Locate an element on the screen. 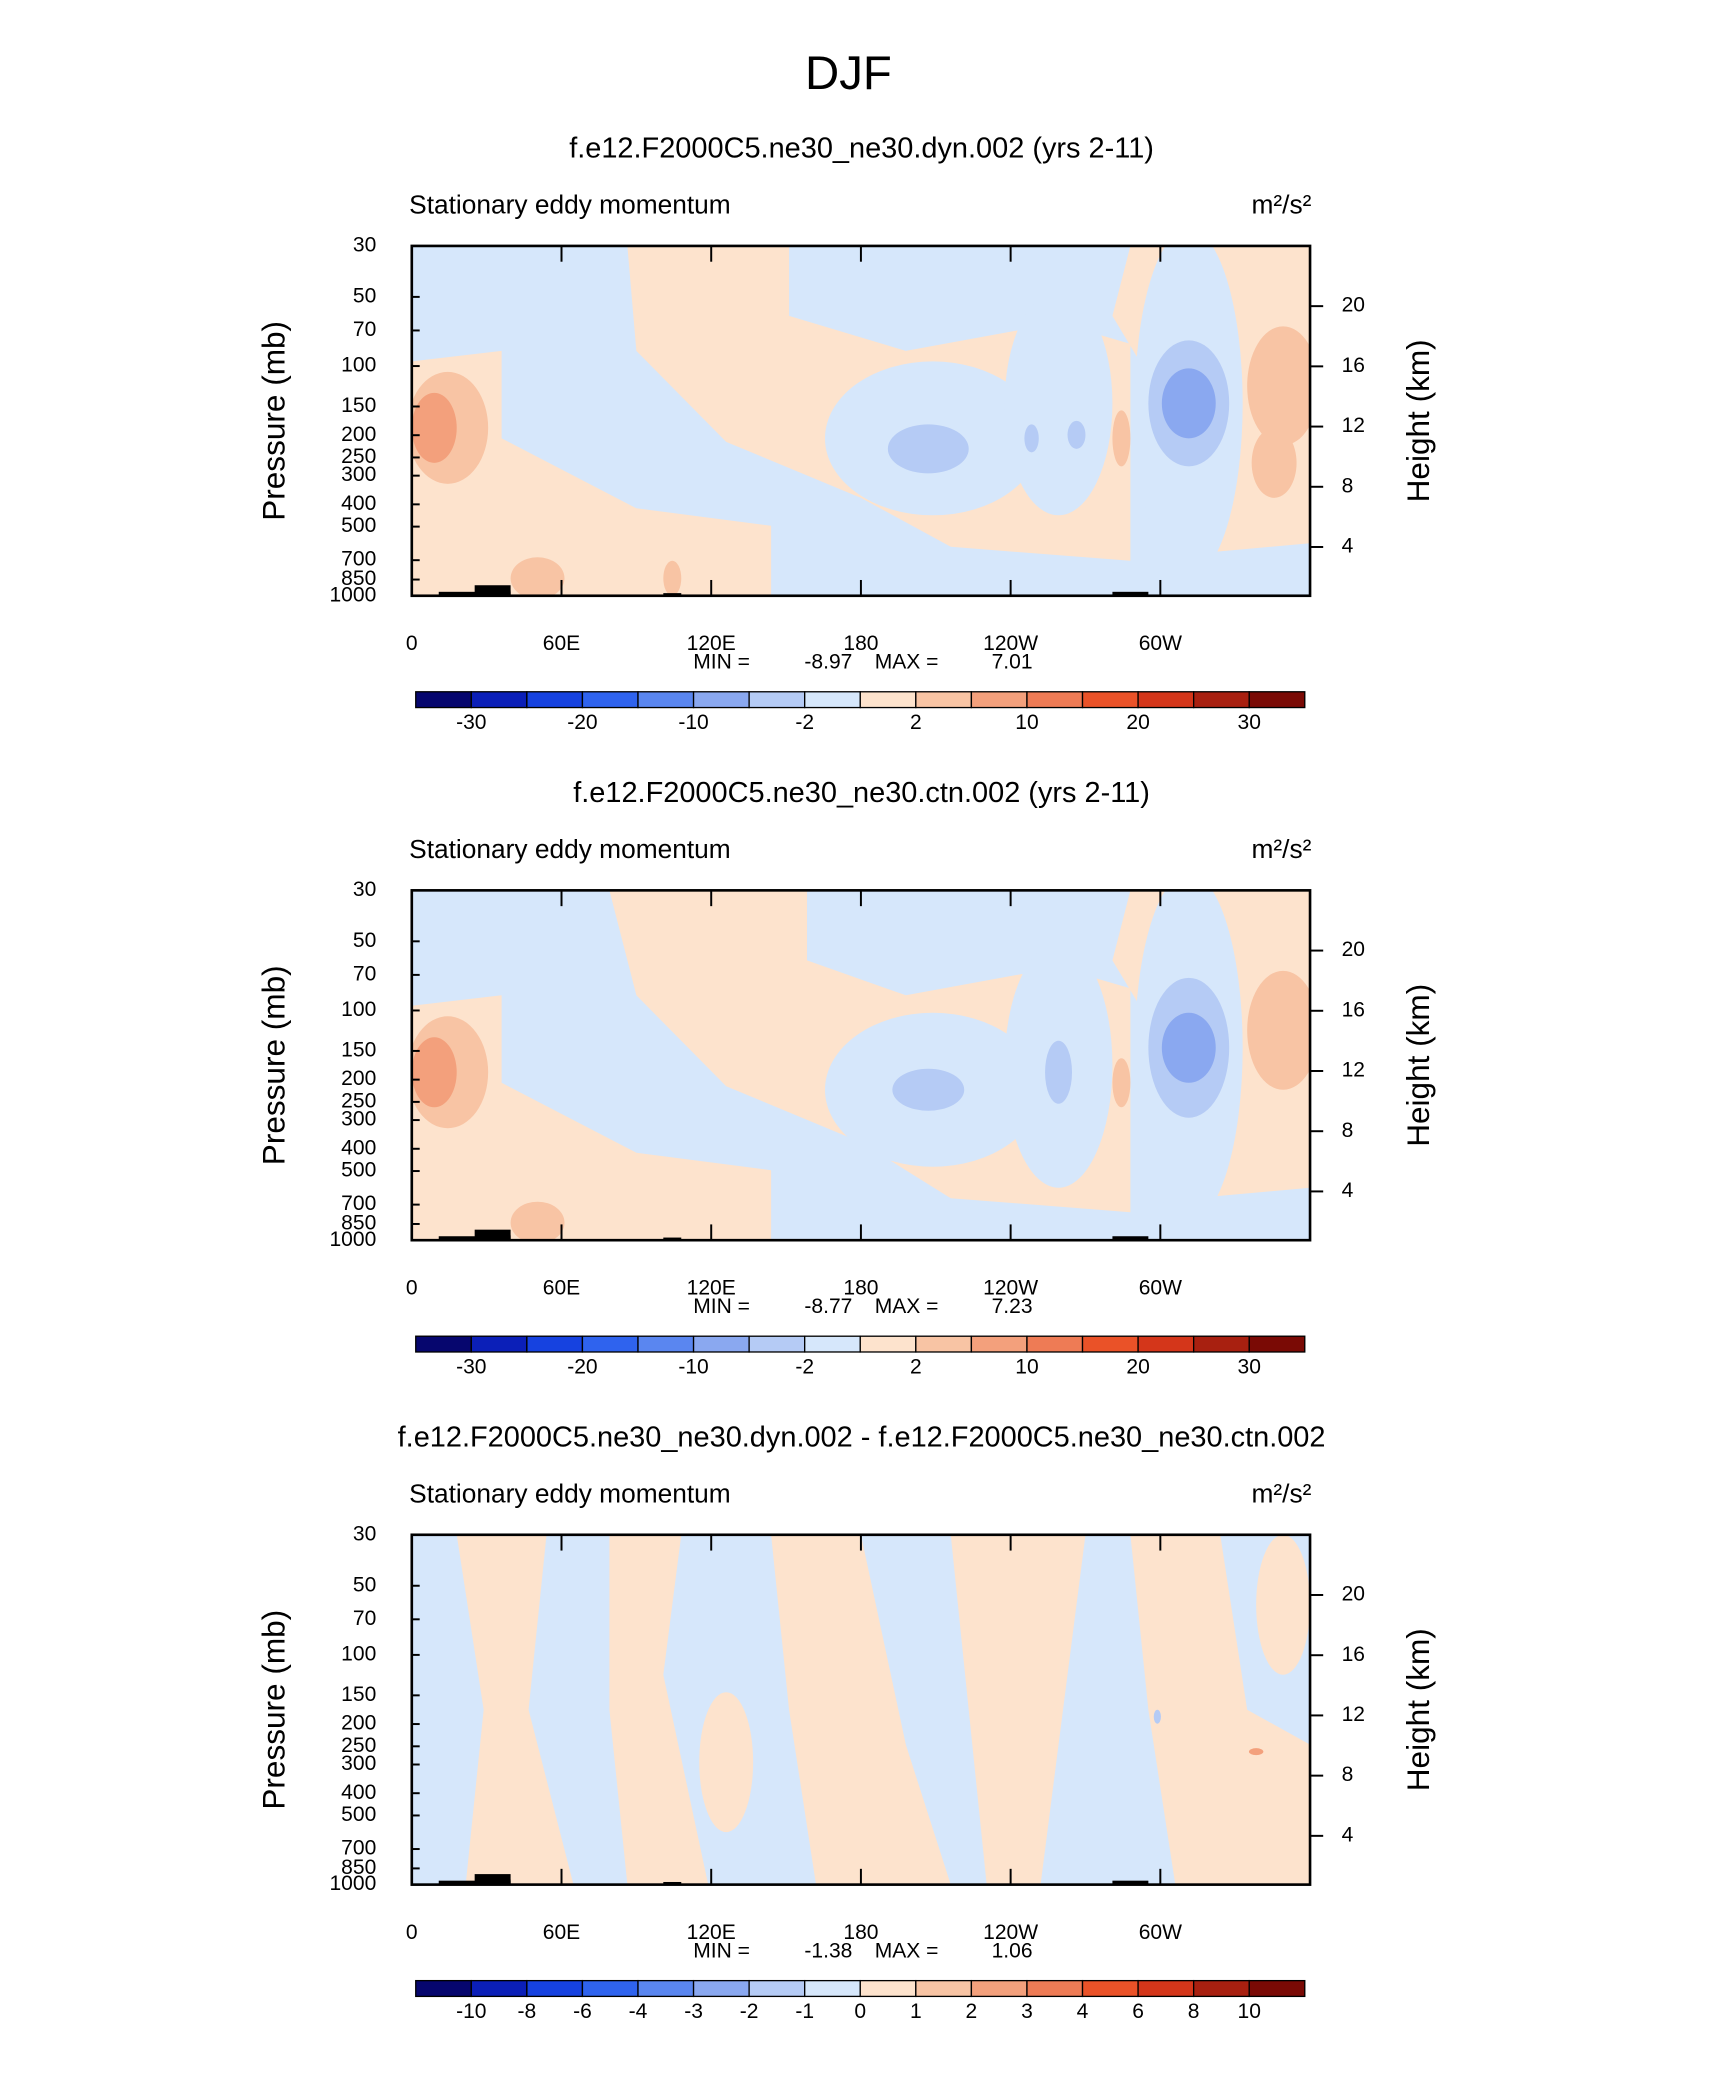 The image size is (1710, 2074). colorbar-label: -6 is located at coordinates (582, 2011).